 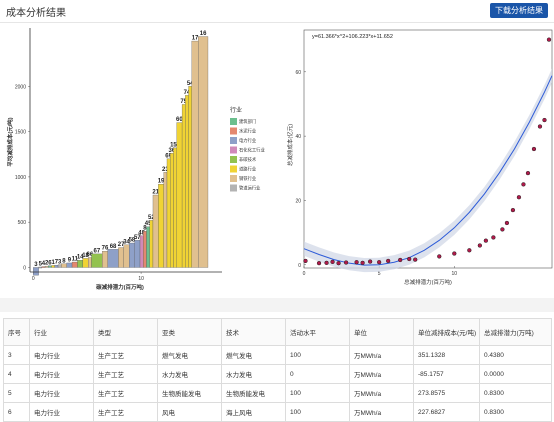 What do you see at coordinates (168, 156) in the screenshot?
I see `bar-label: 69` at bounding box center [168, 156].